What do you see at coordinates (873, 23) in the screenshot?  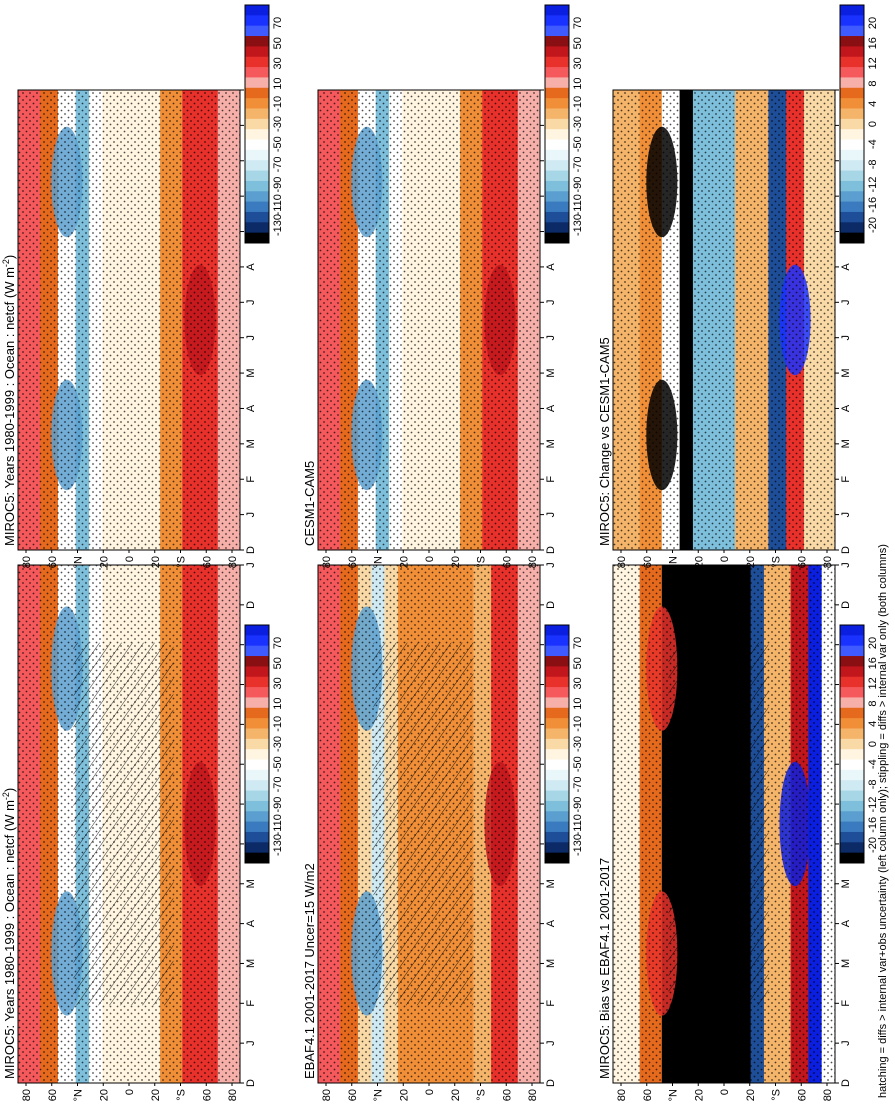 I see `colorbar-label: 20` at bounding box center [873, 23].